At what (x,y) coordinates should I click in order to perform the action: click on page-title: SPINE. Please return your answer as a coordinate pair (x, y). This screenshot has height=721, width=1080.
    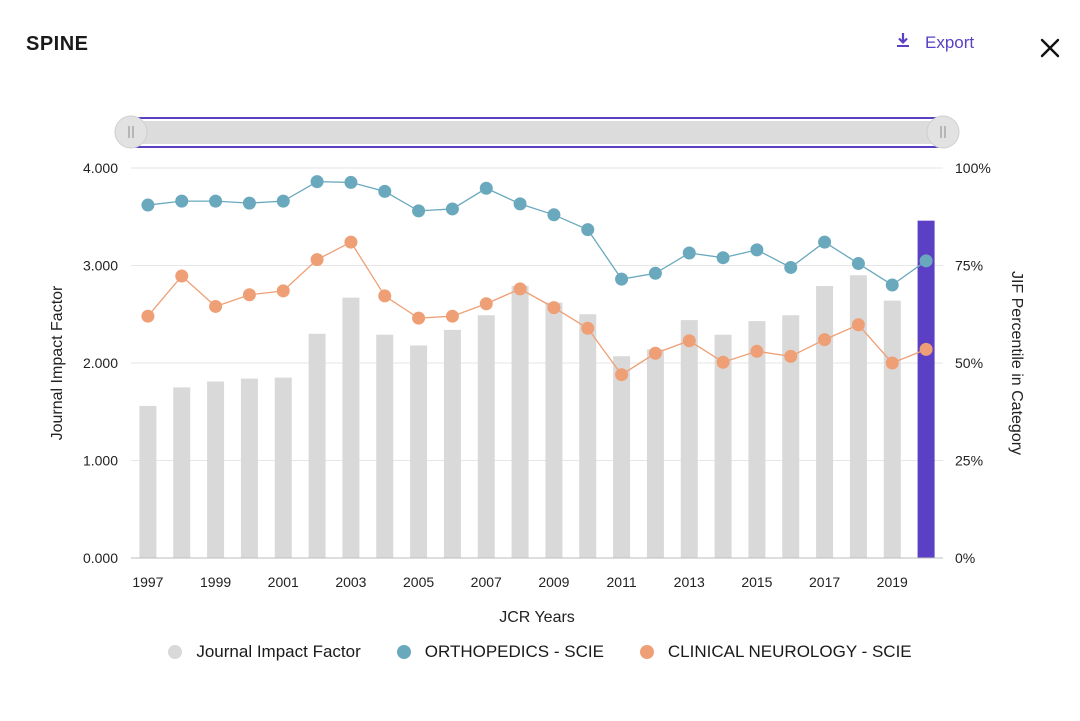
    Looking at the image, I should click on (57, 44).